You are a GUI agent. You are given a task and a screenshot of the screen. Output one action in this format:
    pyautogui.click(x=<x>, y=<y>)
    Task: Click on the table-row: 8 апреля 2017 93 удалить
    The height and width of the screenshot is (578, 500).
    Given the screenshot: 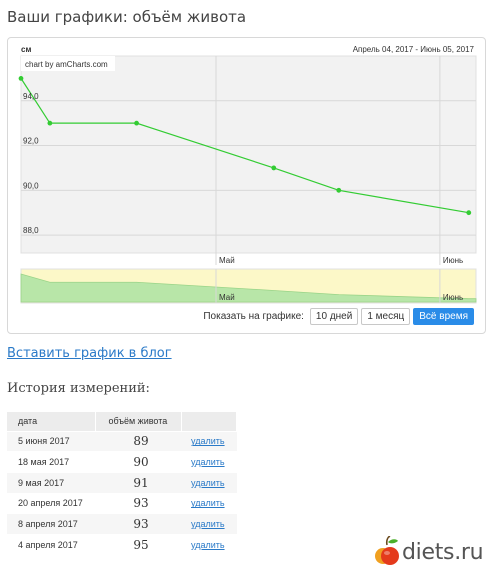 What is the action you would take?
    pyautogui.click(x=122, y=524)
    